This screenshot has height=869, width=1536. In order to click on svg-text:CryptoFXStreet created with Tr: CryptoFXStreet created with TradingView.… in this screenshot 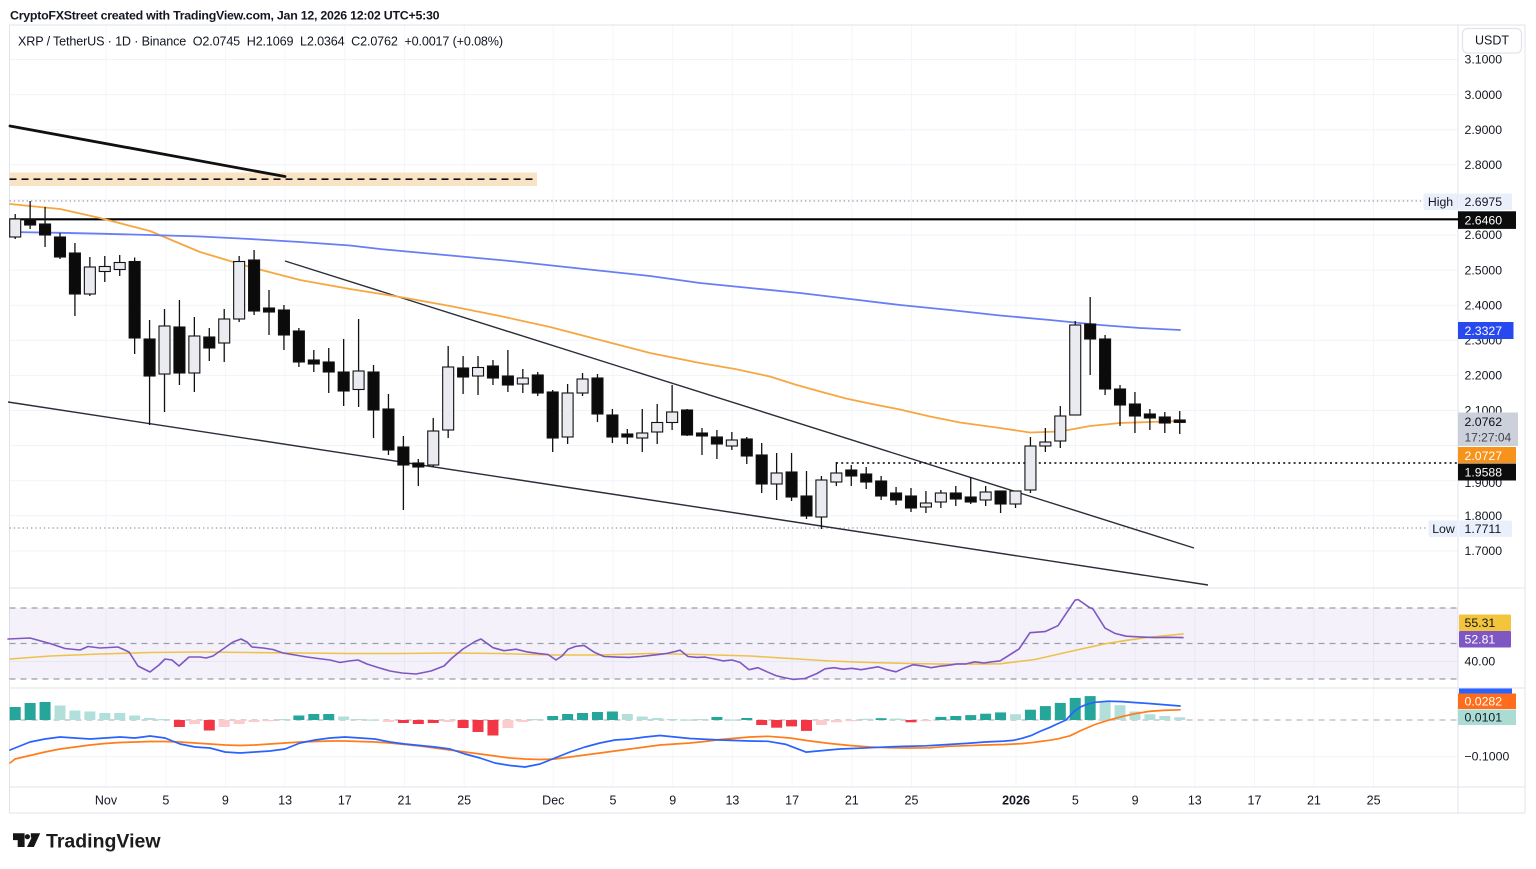, I will do `click(225, 16)`.